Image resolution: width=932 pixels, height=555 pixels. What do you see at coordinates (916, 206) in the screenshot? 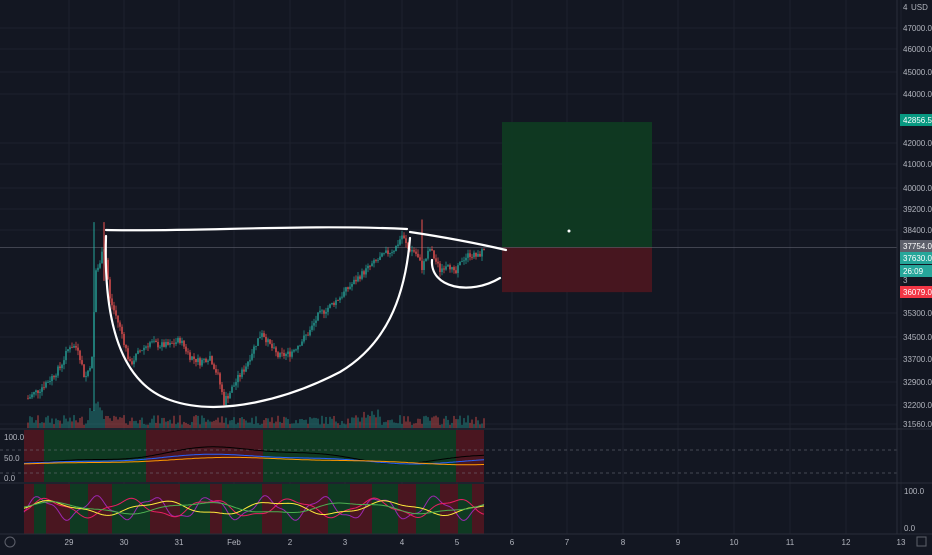
I see `price-tags: 42856.5 37754.0 37630.0 26:09 36079.0 3` at bounding box center [916, 206].